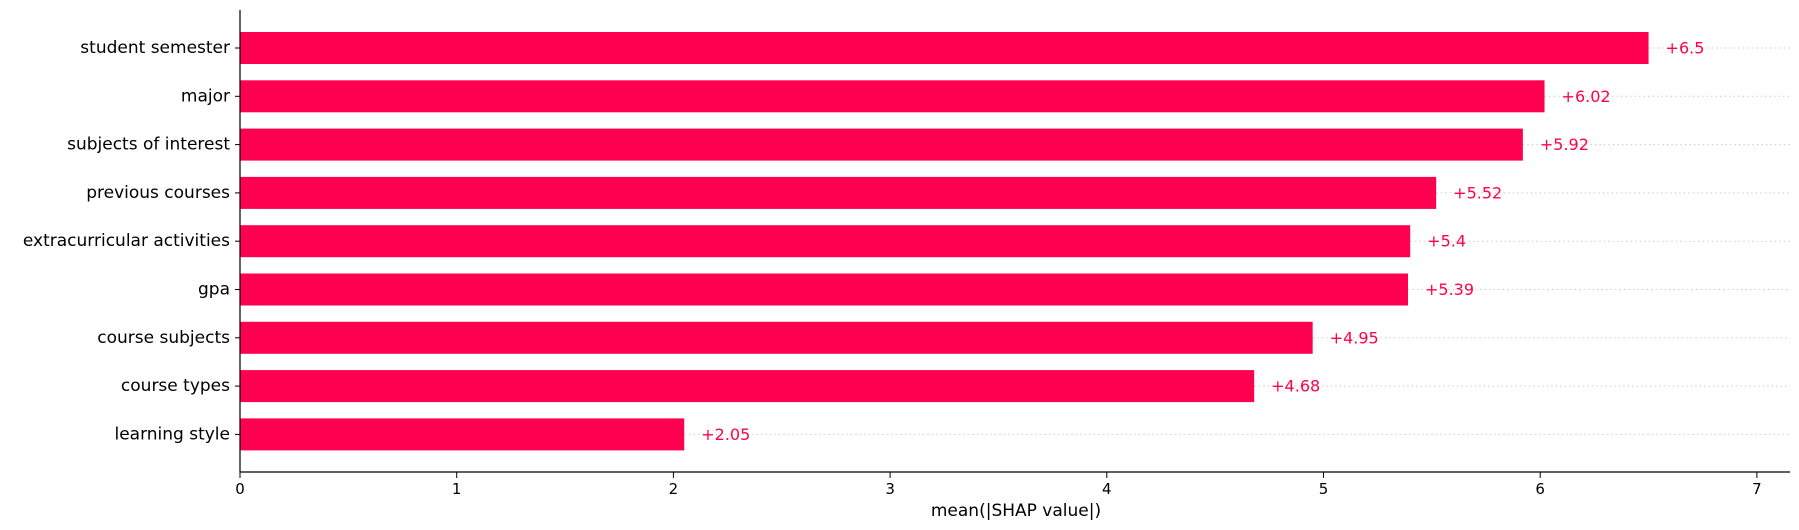 The height and width of the screenshot is (530, 1799). I want to click on category-label: subjects of interest, so click(148, 145).